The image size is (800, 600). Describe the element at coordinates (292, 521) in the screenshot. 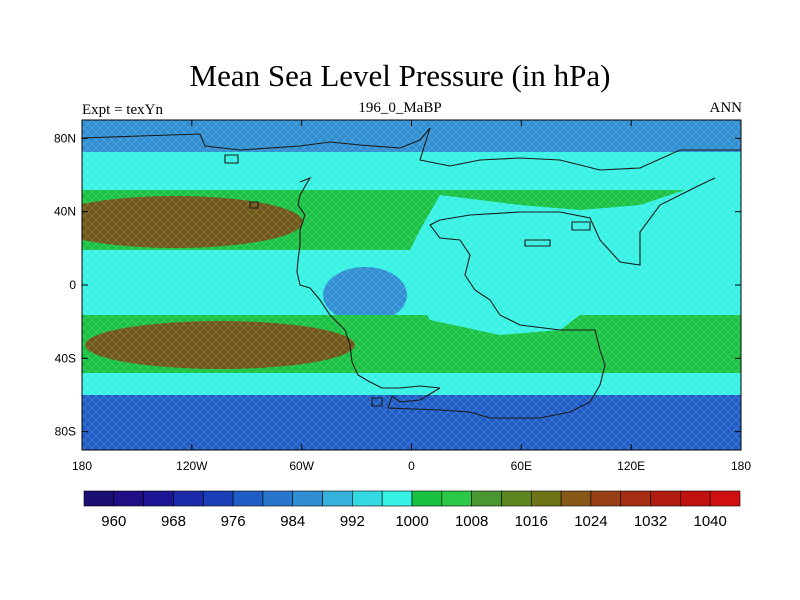

I see `colorbar-label: 984` at that location.